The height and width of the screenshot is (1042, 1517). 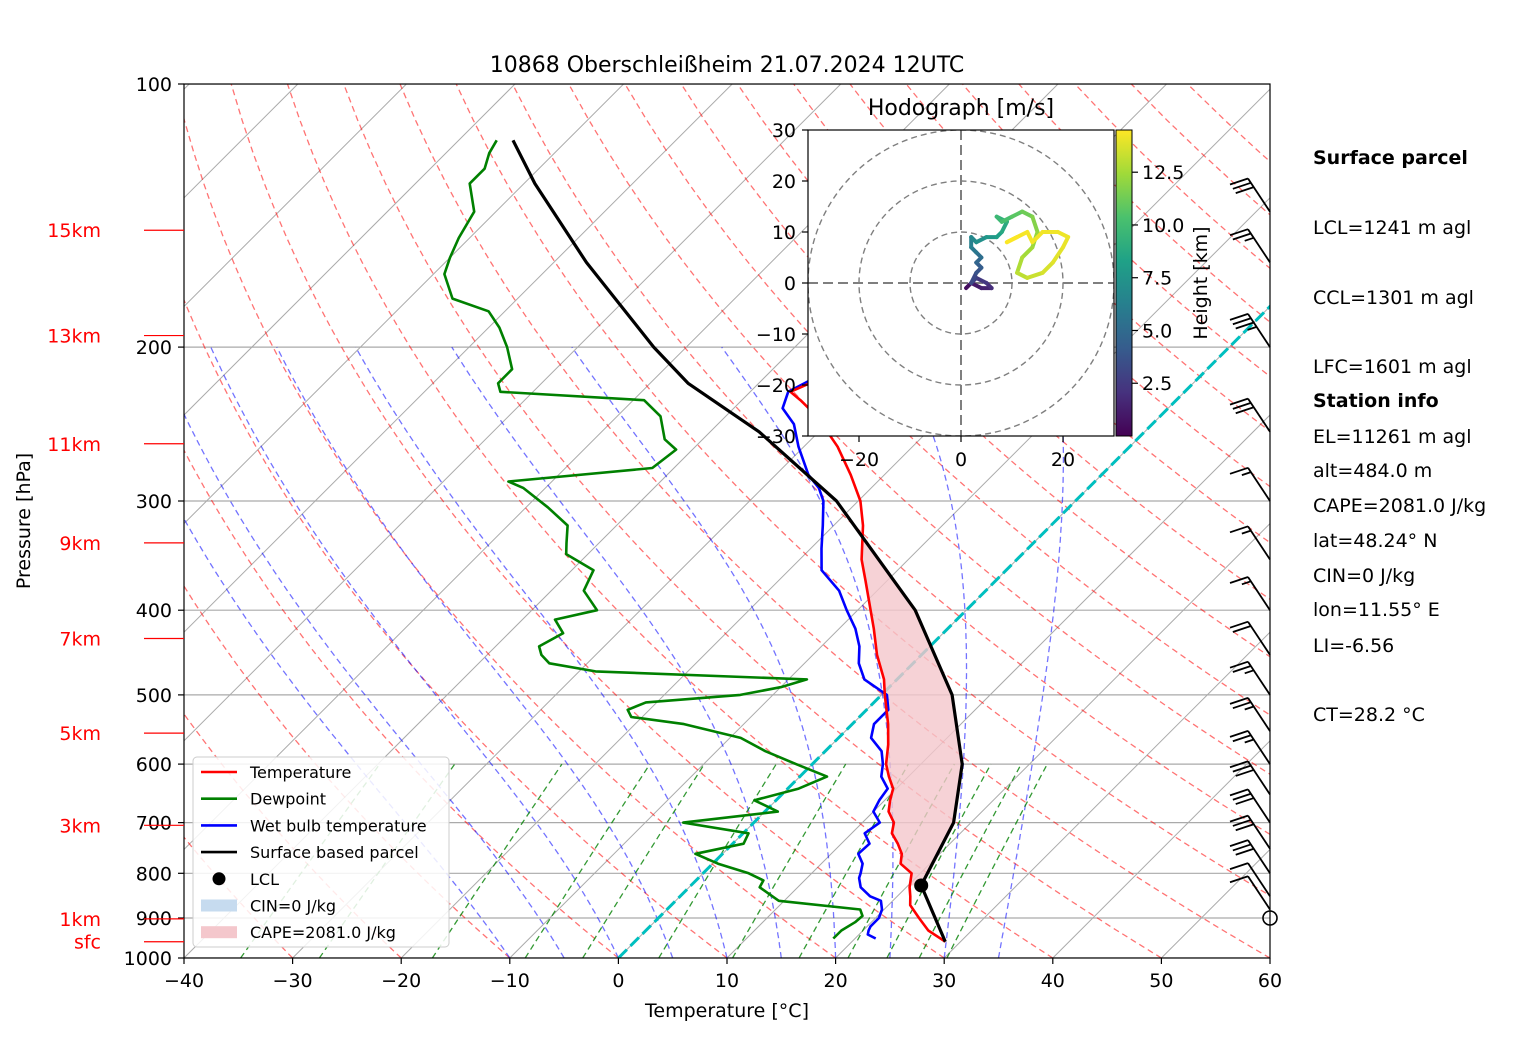 I want to click on y-tick-label: 600, so click(x=154, y=765).